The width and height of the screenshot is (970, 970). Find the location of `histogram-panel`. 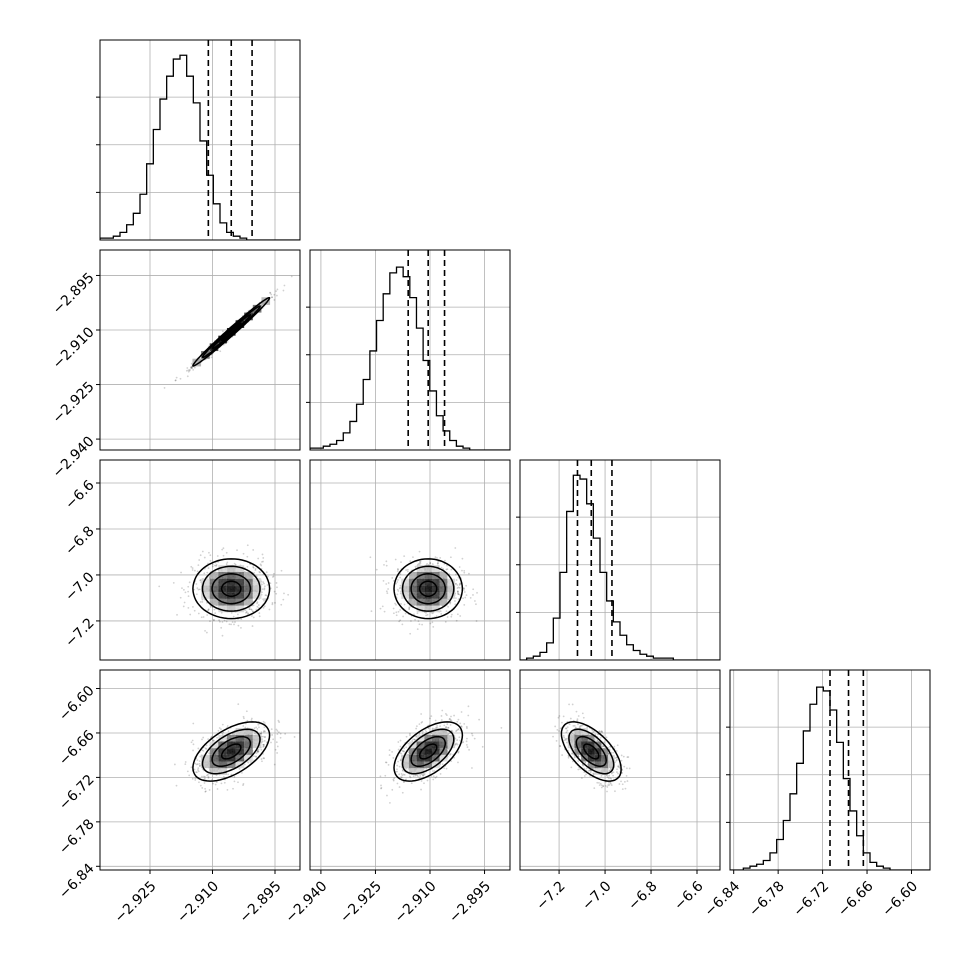

histogram-panel is located at coordinates (618, 560).